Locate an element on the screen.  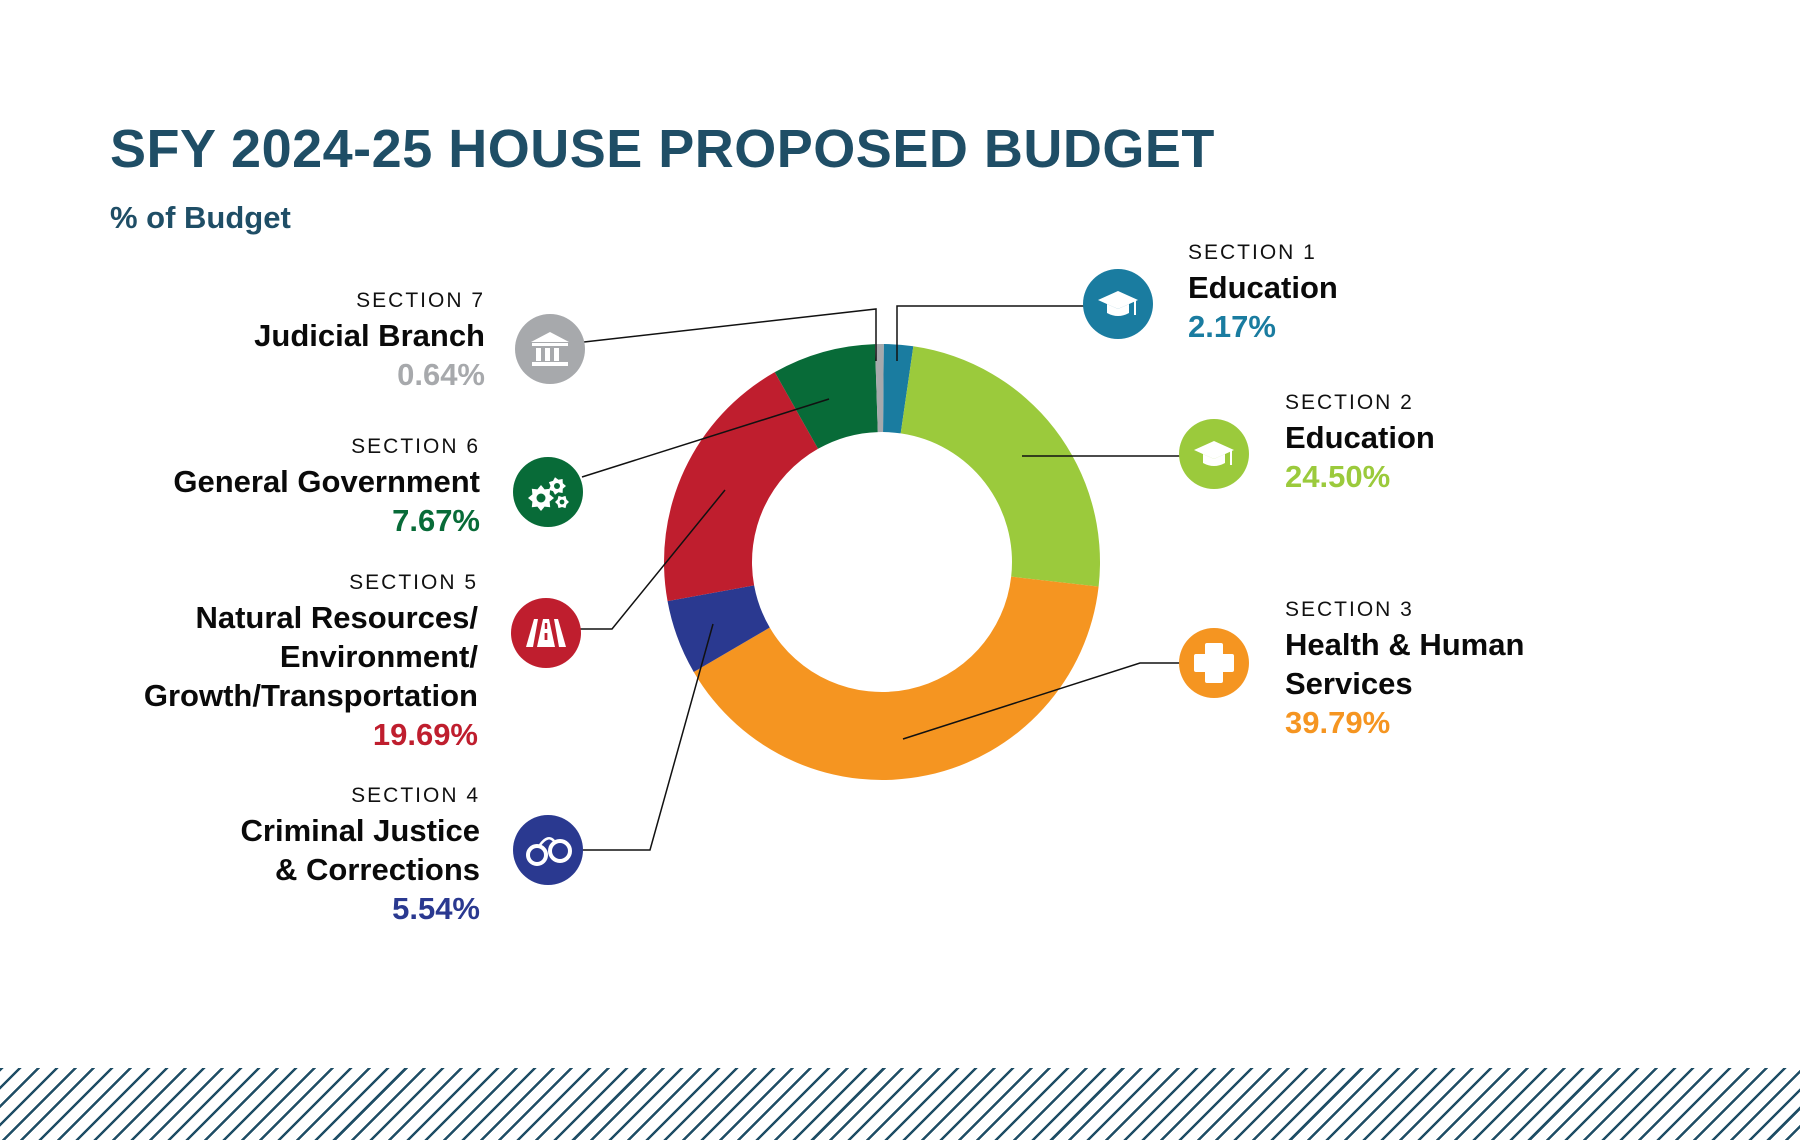
section-name: Health & Human Services is located at coordinates (1405, 664).